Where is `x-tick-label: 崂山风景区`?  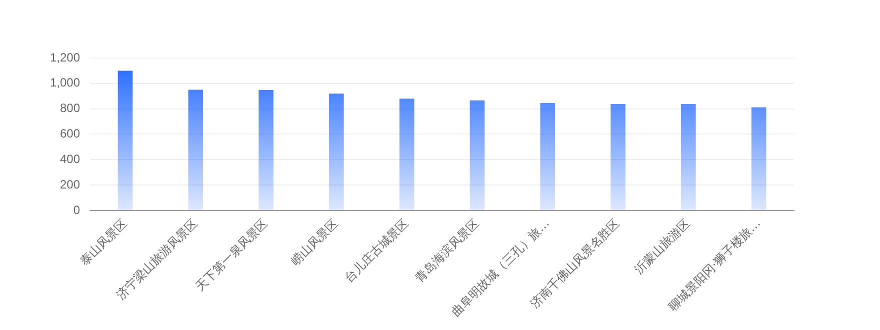 x-tick-label: 崂山风景区 is located at coordinates (314, 242).